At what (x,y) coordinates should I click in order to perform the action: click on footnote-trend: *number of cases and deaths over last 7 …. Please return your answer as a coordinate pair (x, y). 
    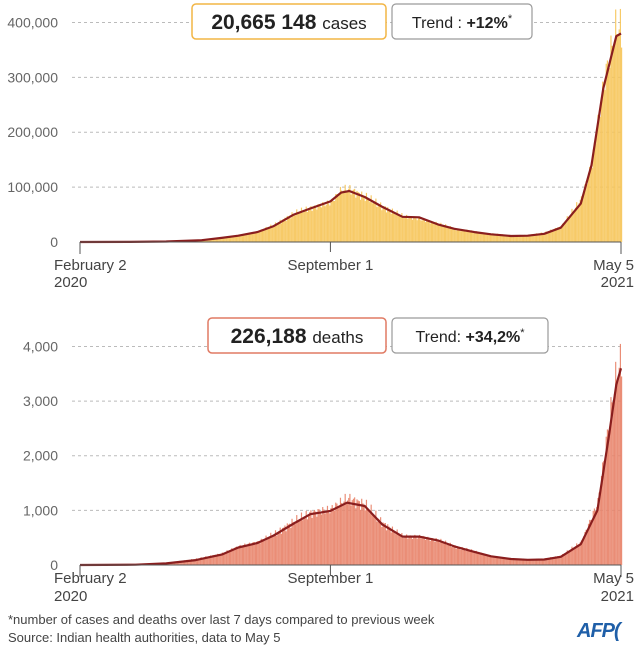
    Looking at the image, I should click on (221, 619).